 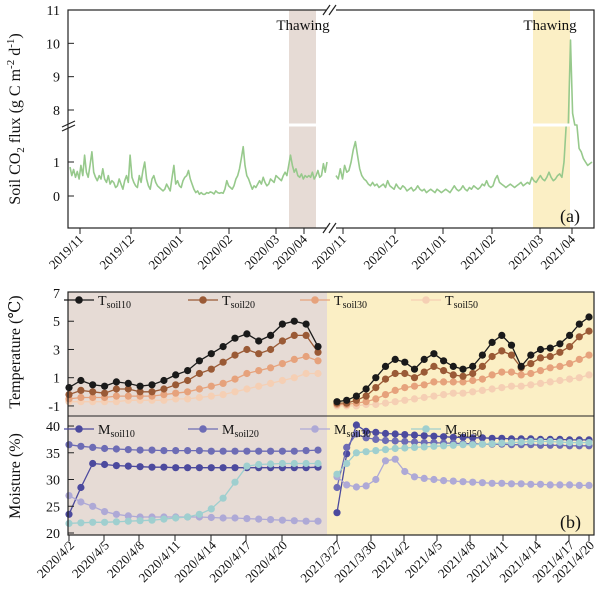 What do you see at coordinates (60, 104) in the screenshot?
I see `flux-y-ticks: 8 9 10 11 0 1` at bounding box center [60, 104].